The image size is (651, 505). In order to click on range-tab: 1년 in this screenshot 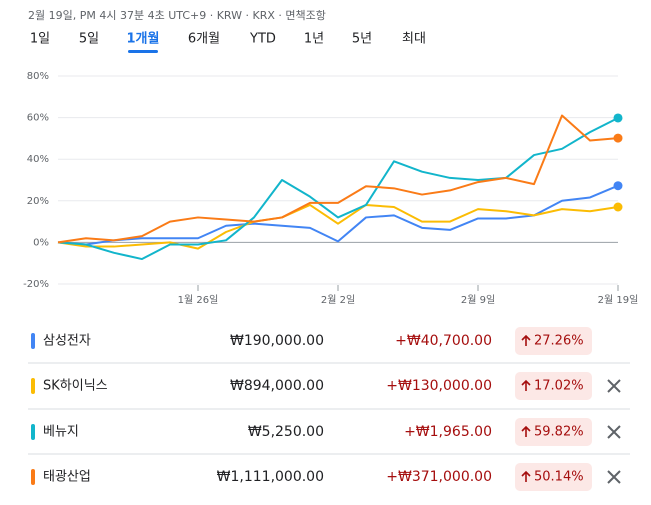, I will do `click(314, 39)`.